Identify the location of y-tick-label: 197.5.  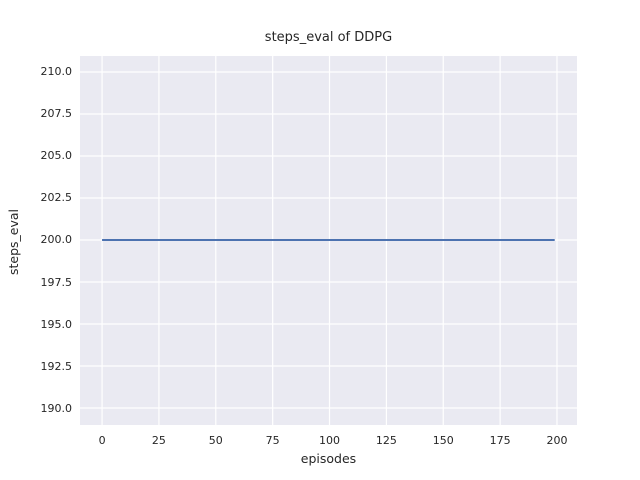
(56, 282).